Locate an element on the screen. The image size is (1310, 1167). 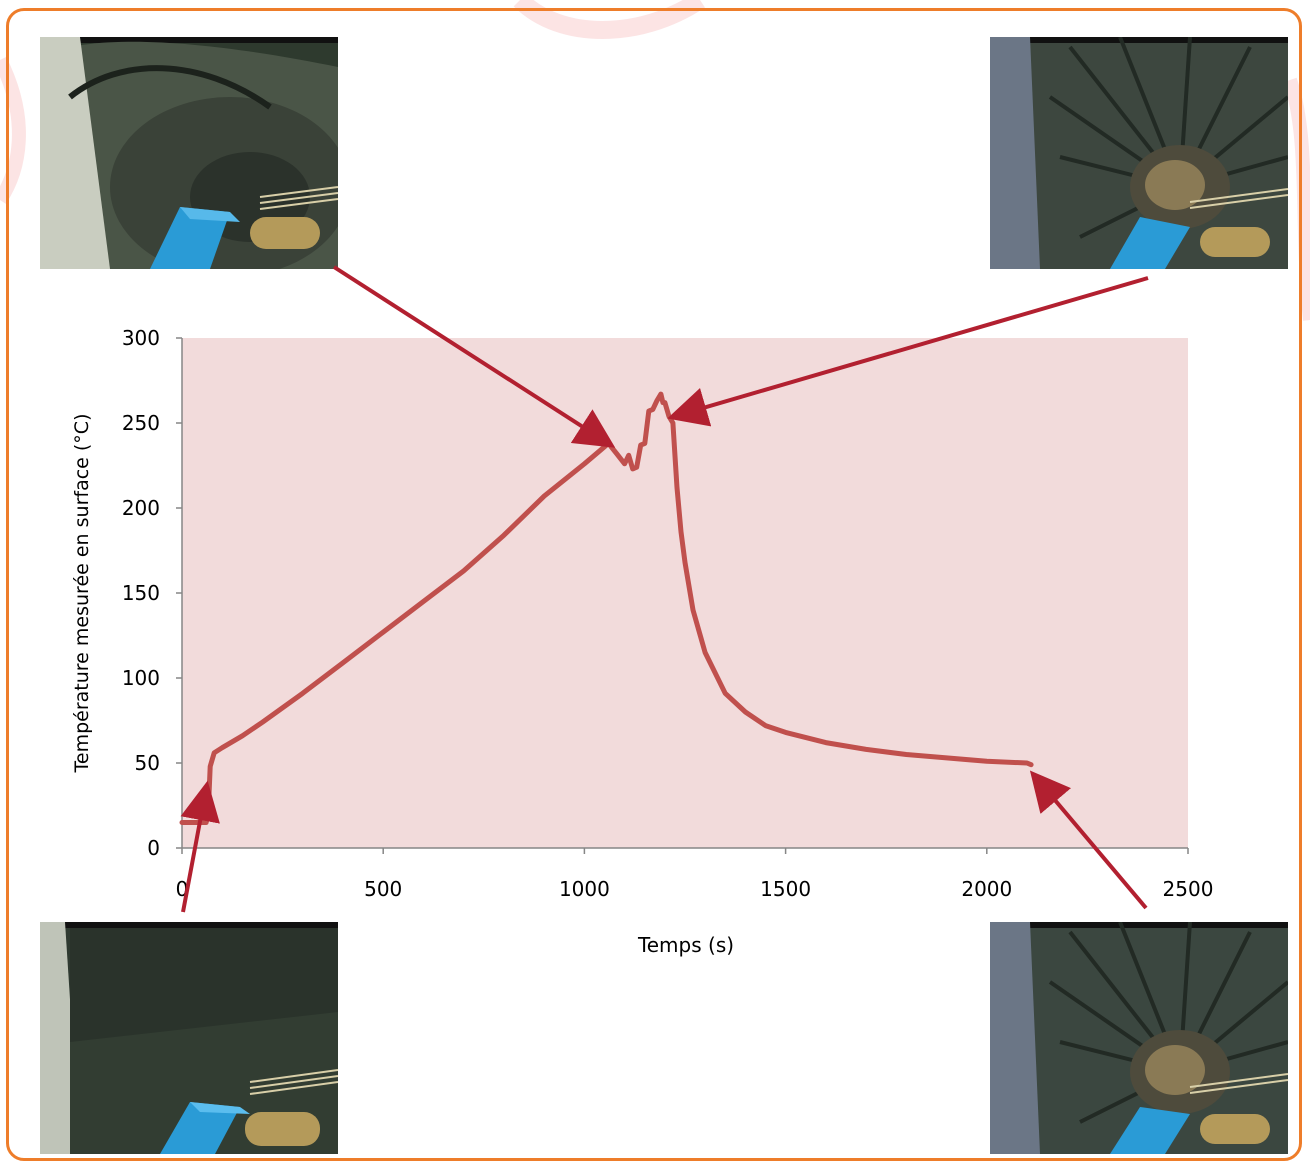
x-tick-label: 2500 is located at coordinates (1188, 889).